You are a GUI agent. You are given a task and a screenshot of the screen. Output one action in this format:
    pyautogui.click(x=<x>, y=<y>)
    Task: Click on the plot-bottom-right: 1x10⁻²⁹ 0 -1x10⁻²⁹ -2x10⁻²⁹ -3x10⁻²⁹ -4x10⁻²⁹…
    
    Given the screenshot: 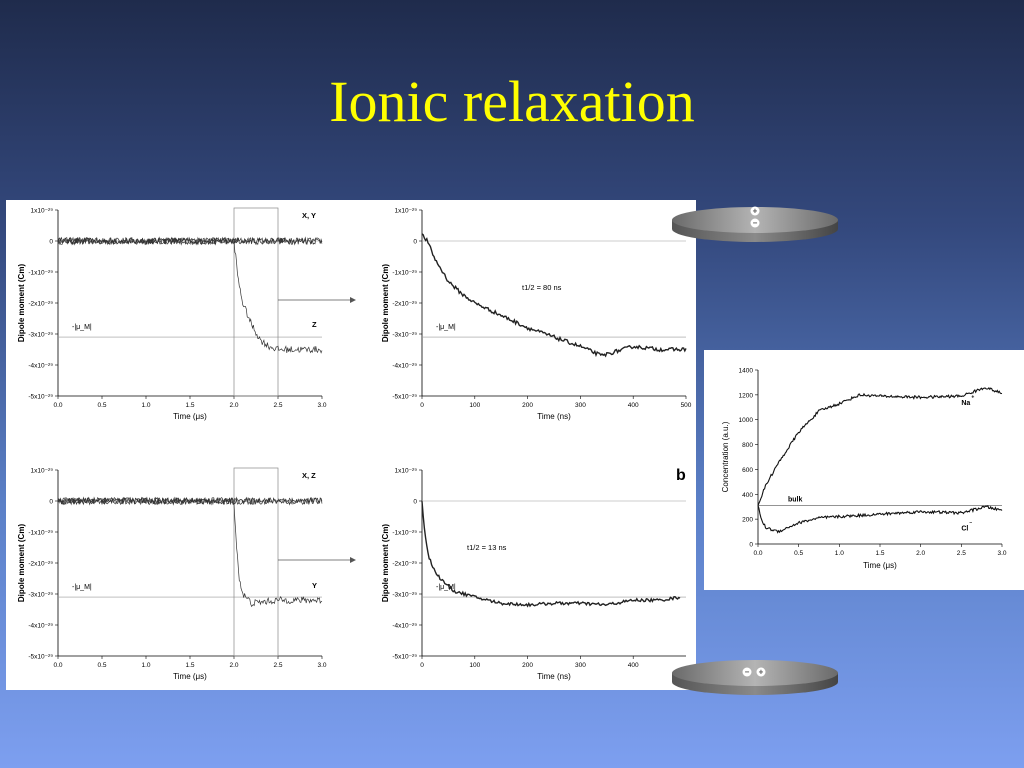 What is the action you would take?
    pyautogui.click(x=533, y=574)
    